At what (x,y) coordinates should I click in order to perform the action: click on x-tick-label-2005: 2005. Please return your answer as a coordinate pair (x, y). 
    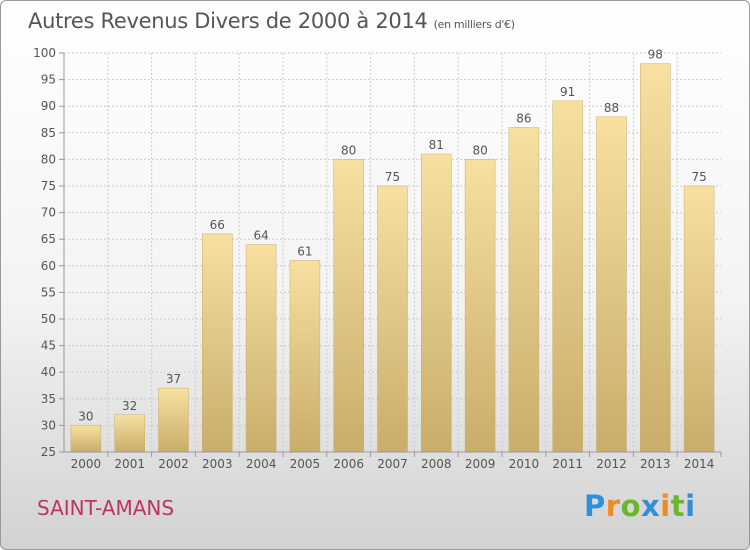
    Looking at the image, I should click on (305, 464).